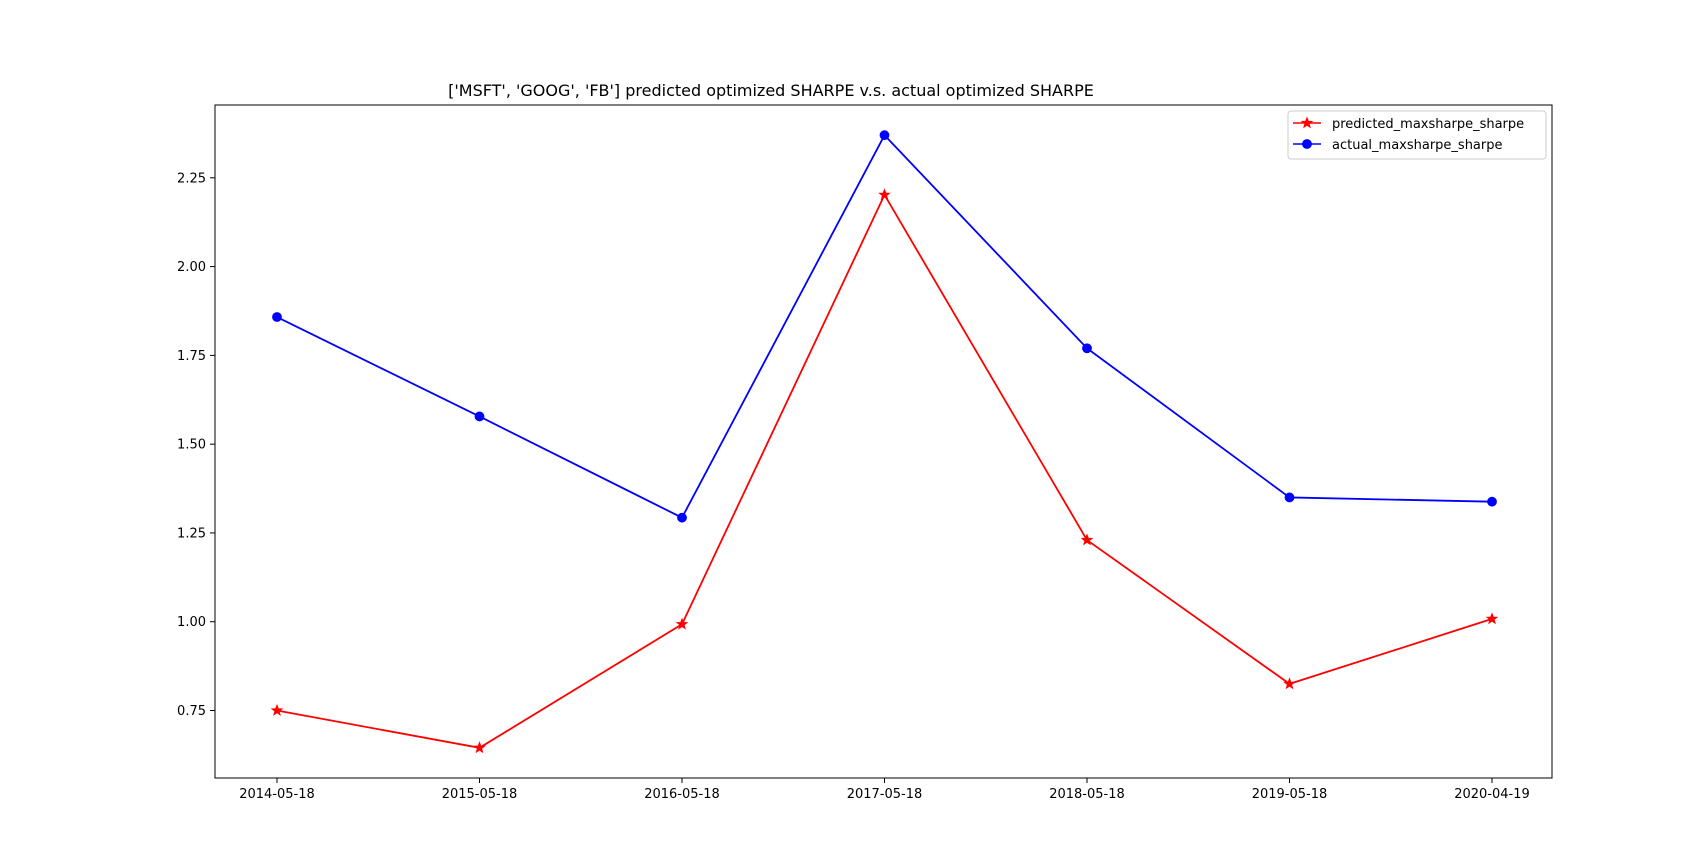 This screenshot has width=1707, height=863. I want to click on x-tick-label: 2020-04-19, so click(1492, 794).